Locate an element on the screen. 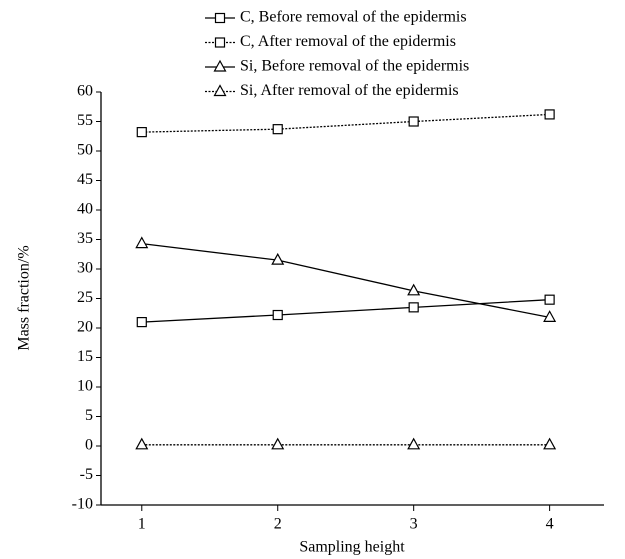 This screenshot has height=559, width=625. legend-label: Si, Before removal of the epidermis is located at coordinates (354, 66).